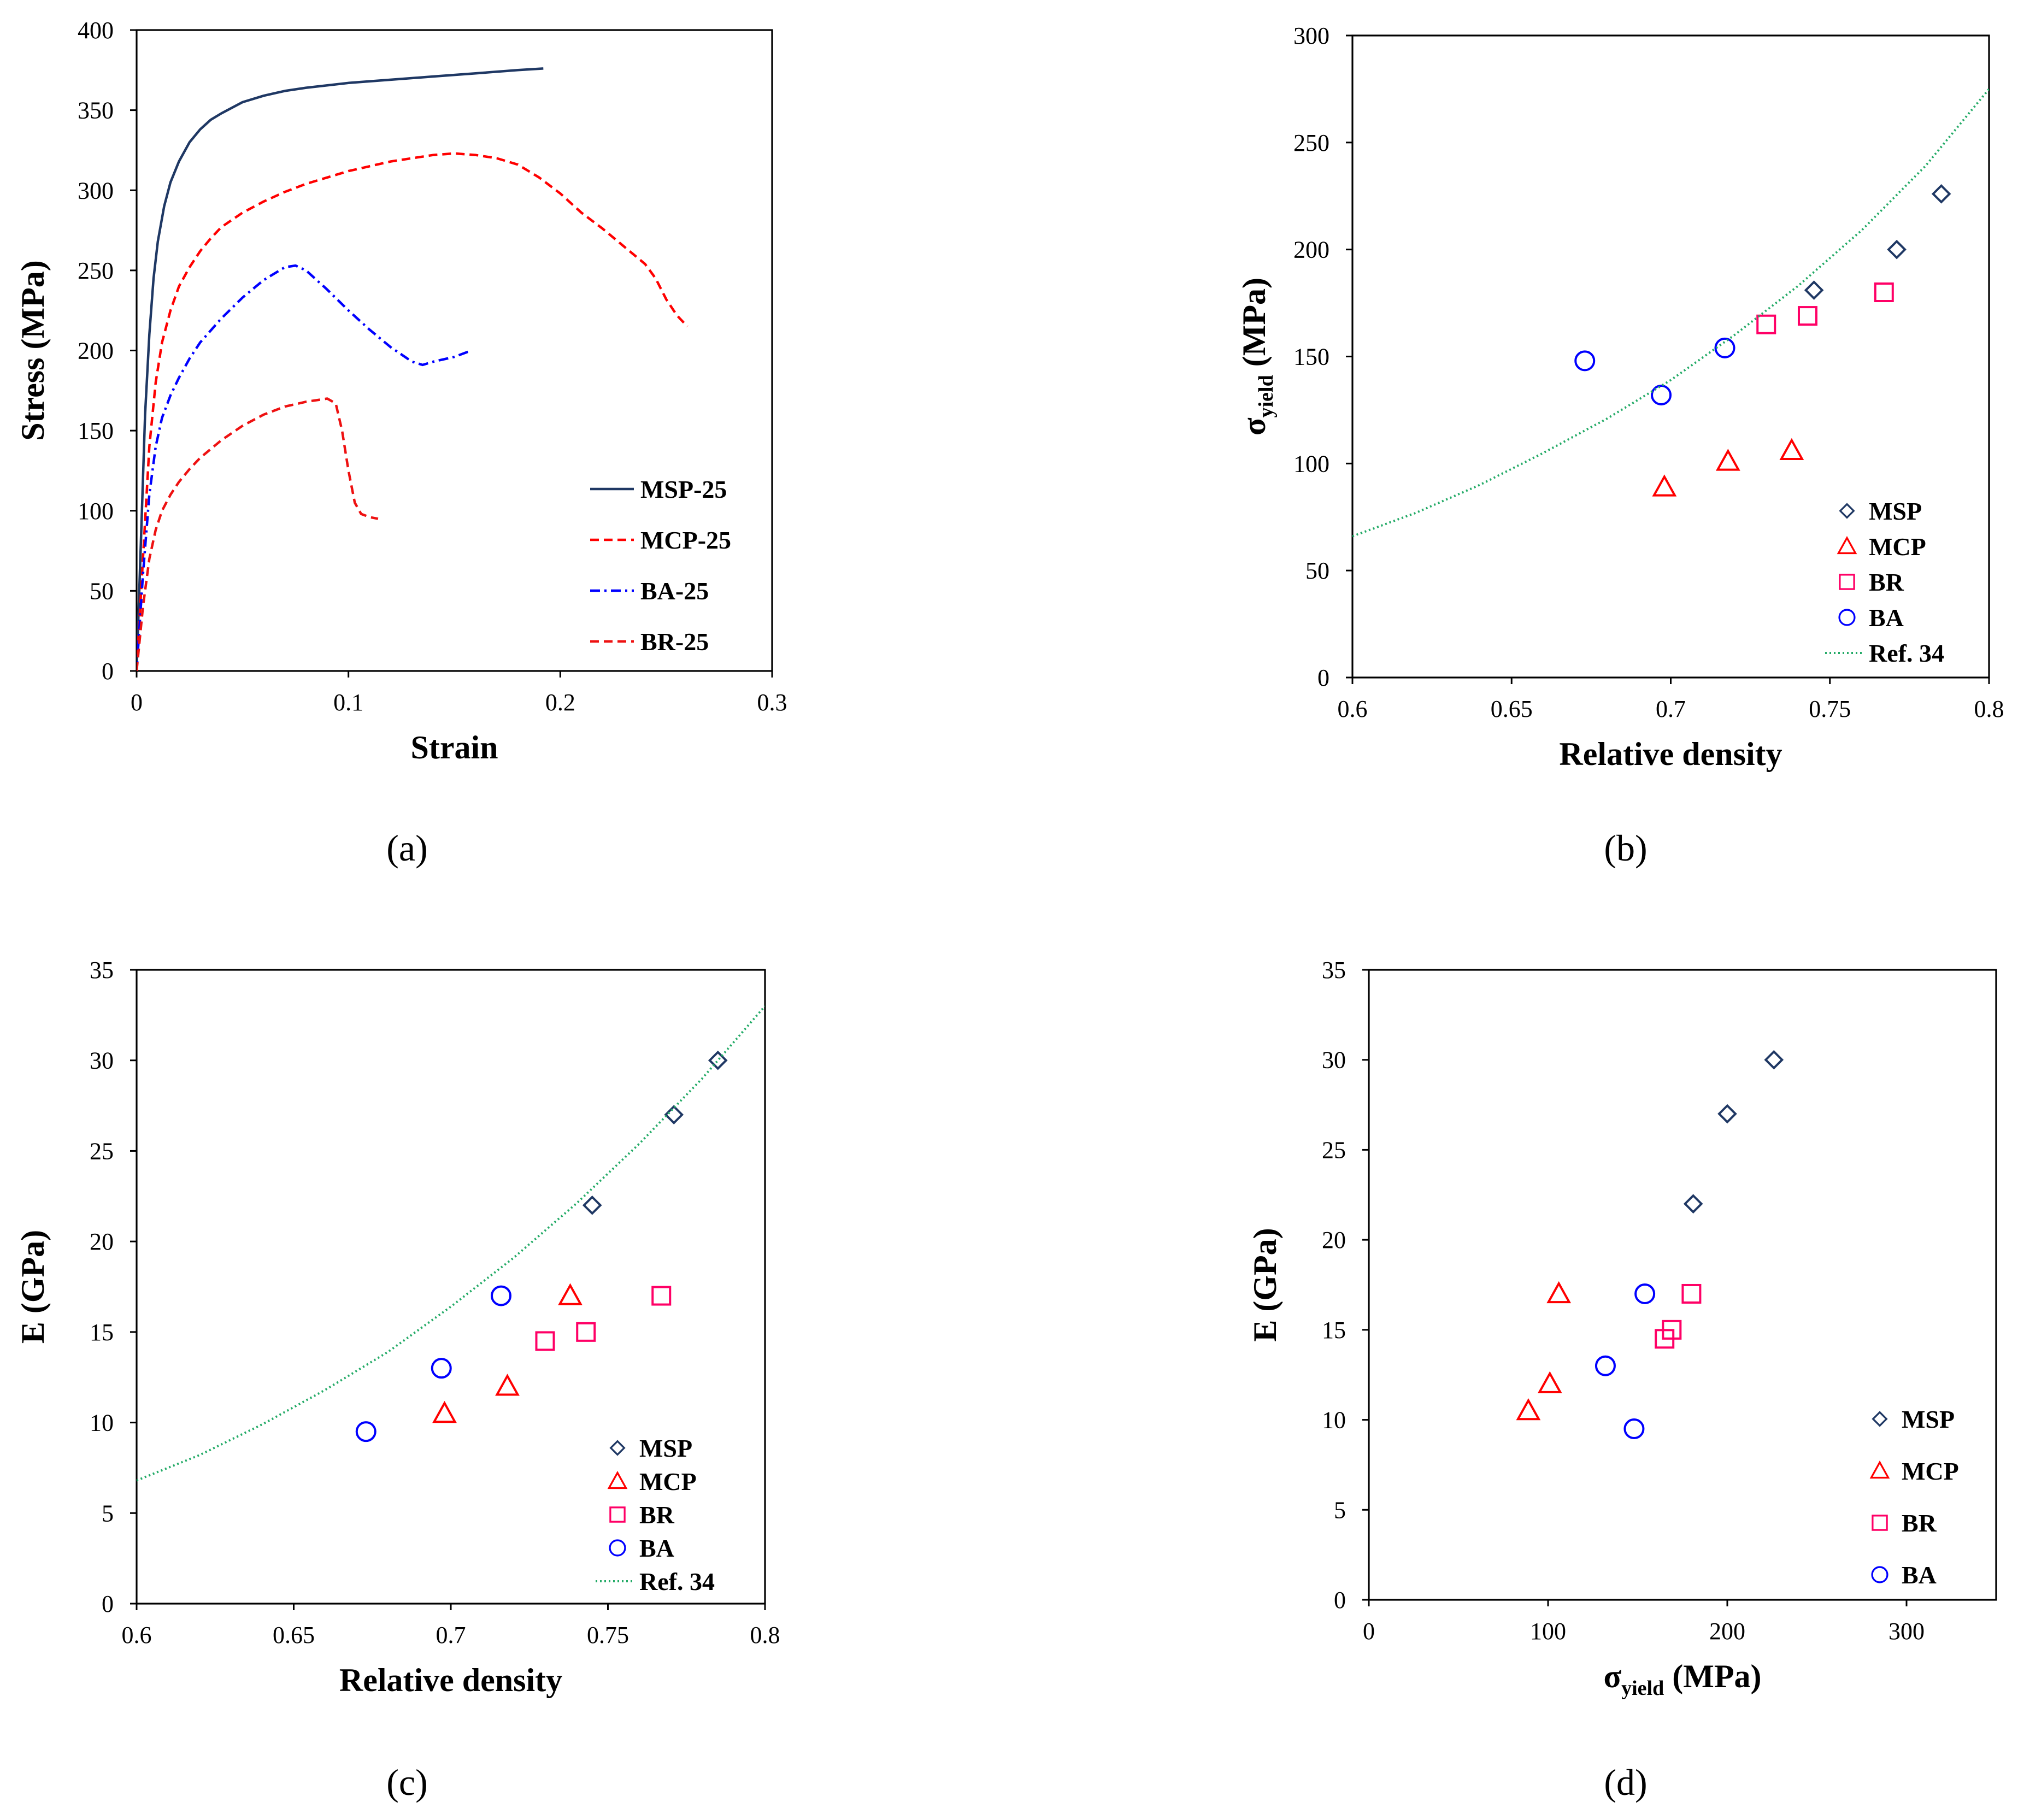 The height and width of the screenshot is (1820, 2018). I want to click on legend-entry: BR-25, so click(649, 642).